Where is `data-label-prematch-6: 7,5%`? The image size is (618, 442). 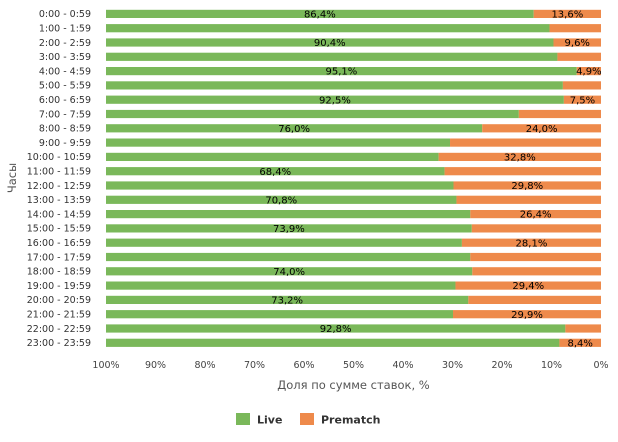 data-label-prematch-6: 7,5% is located at coordinates (582, 100).